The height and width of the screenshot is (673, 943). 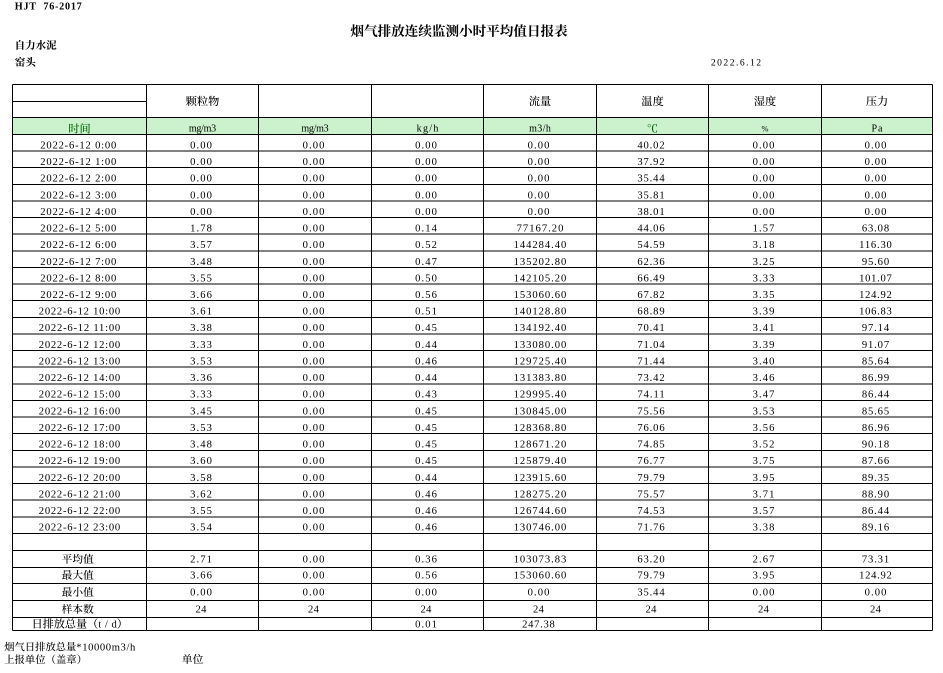 What do you see at coordinates (764, 461) in the screenshot?
I see `svg-text: 3.75` at bounding box center [764, 461].